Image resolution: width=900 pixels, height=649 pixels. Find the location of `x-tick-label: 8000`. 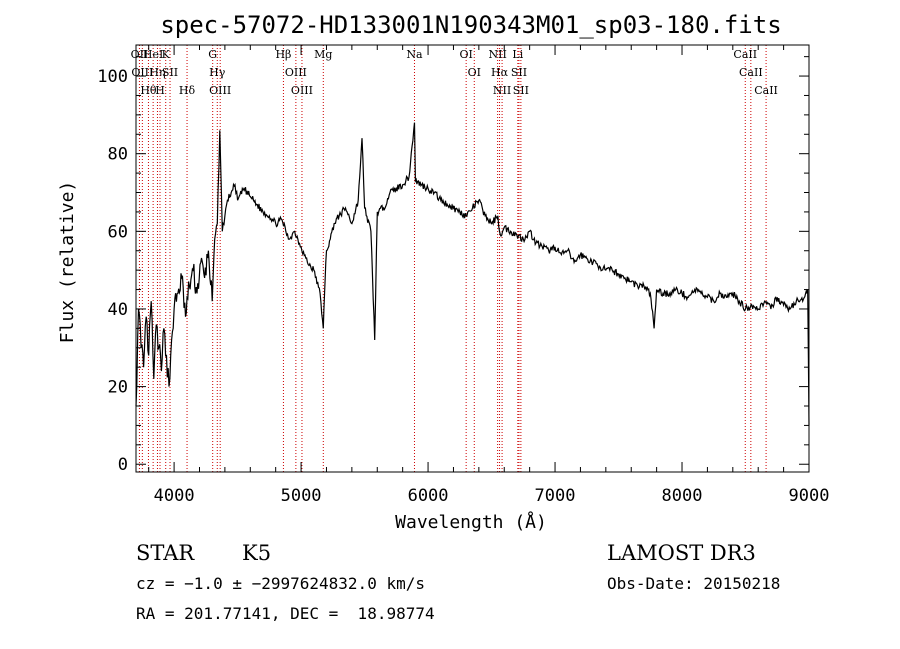

x-tick-label: 8000 is located at coordinates (682, 496).